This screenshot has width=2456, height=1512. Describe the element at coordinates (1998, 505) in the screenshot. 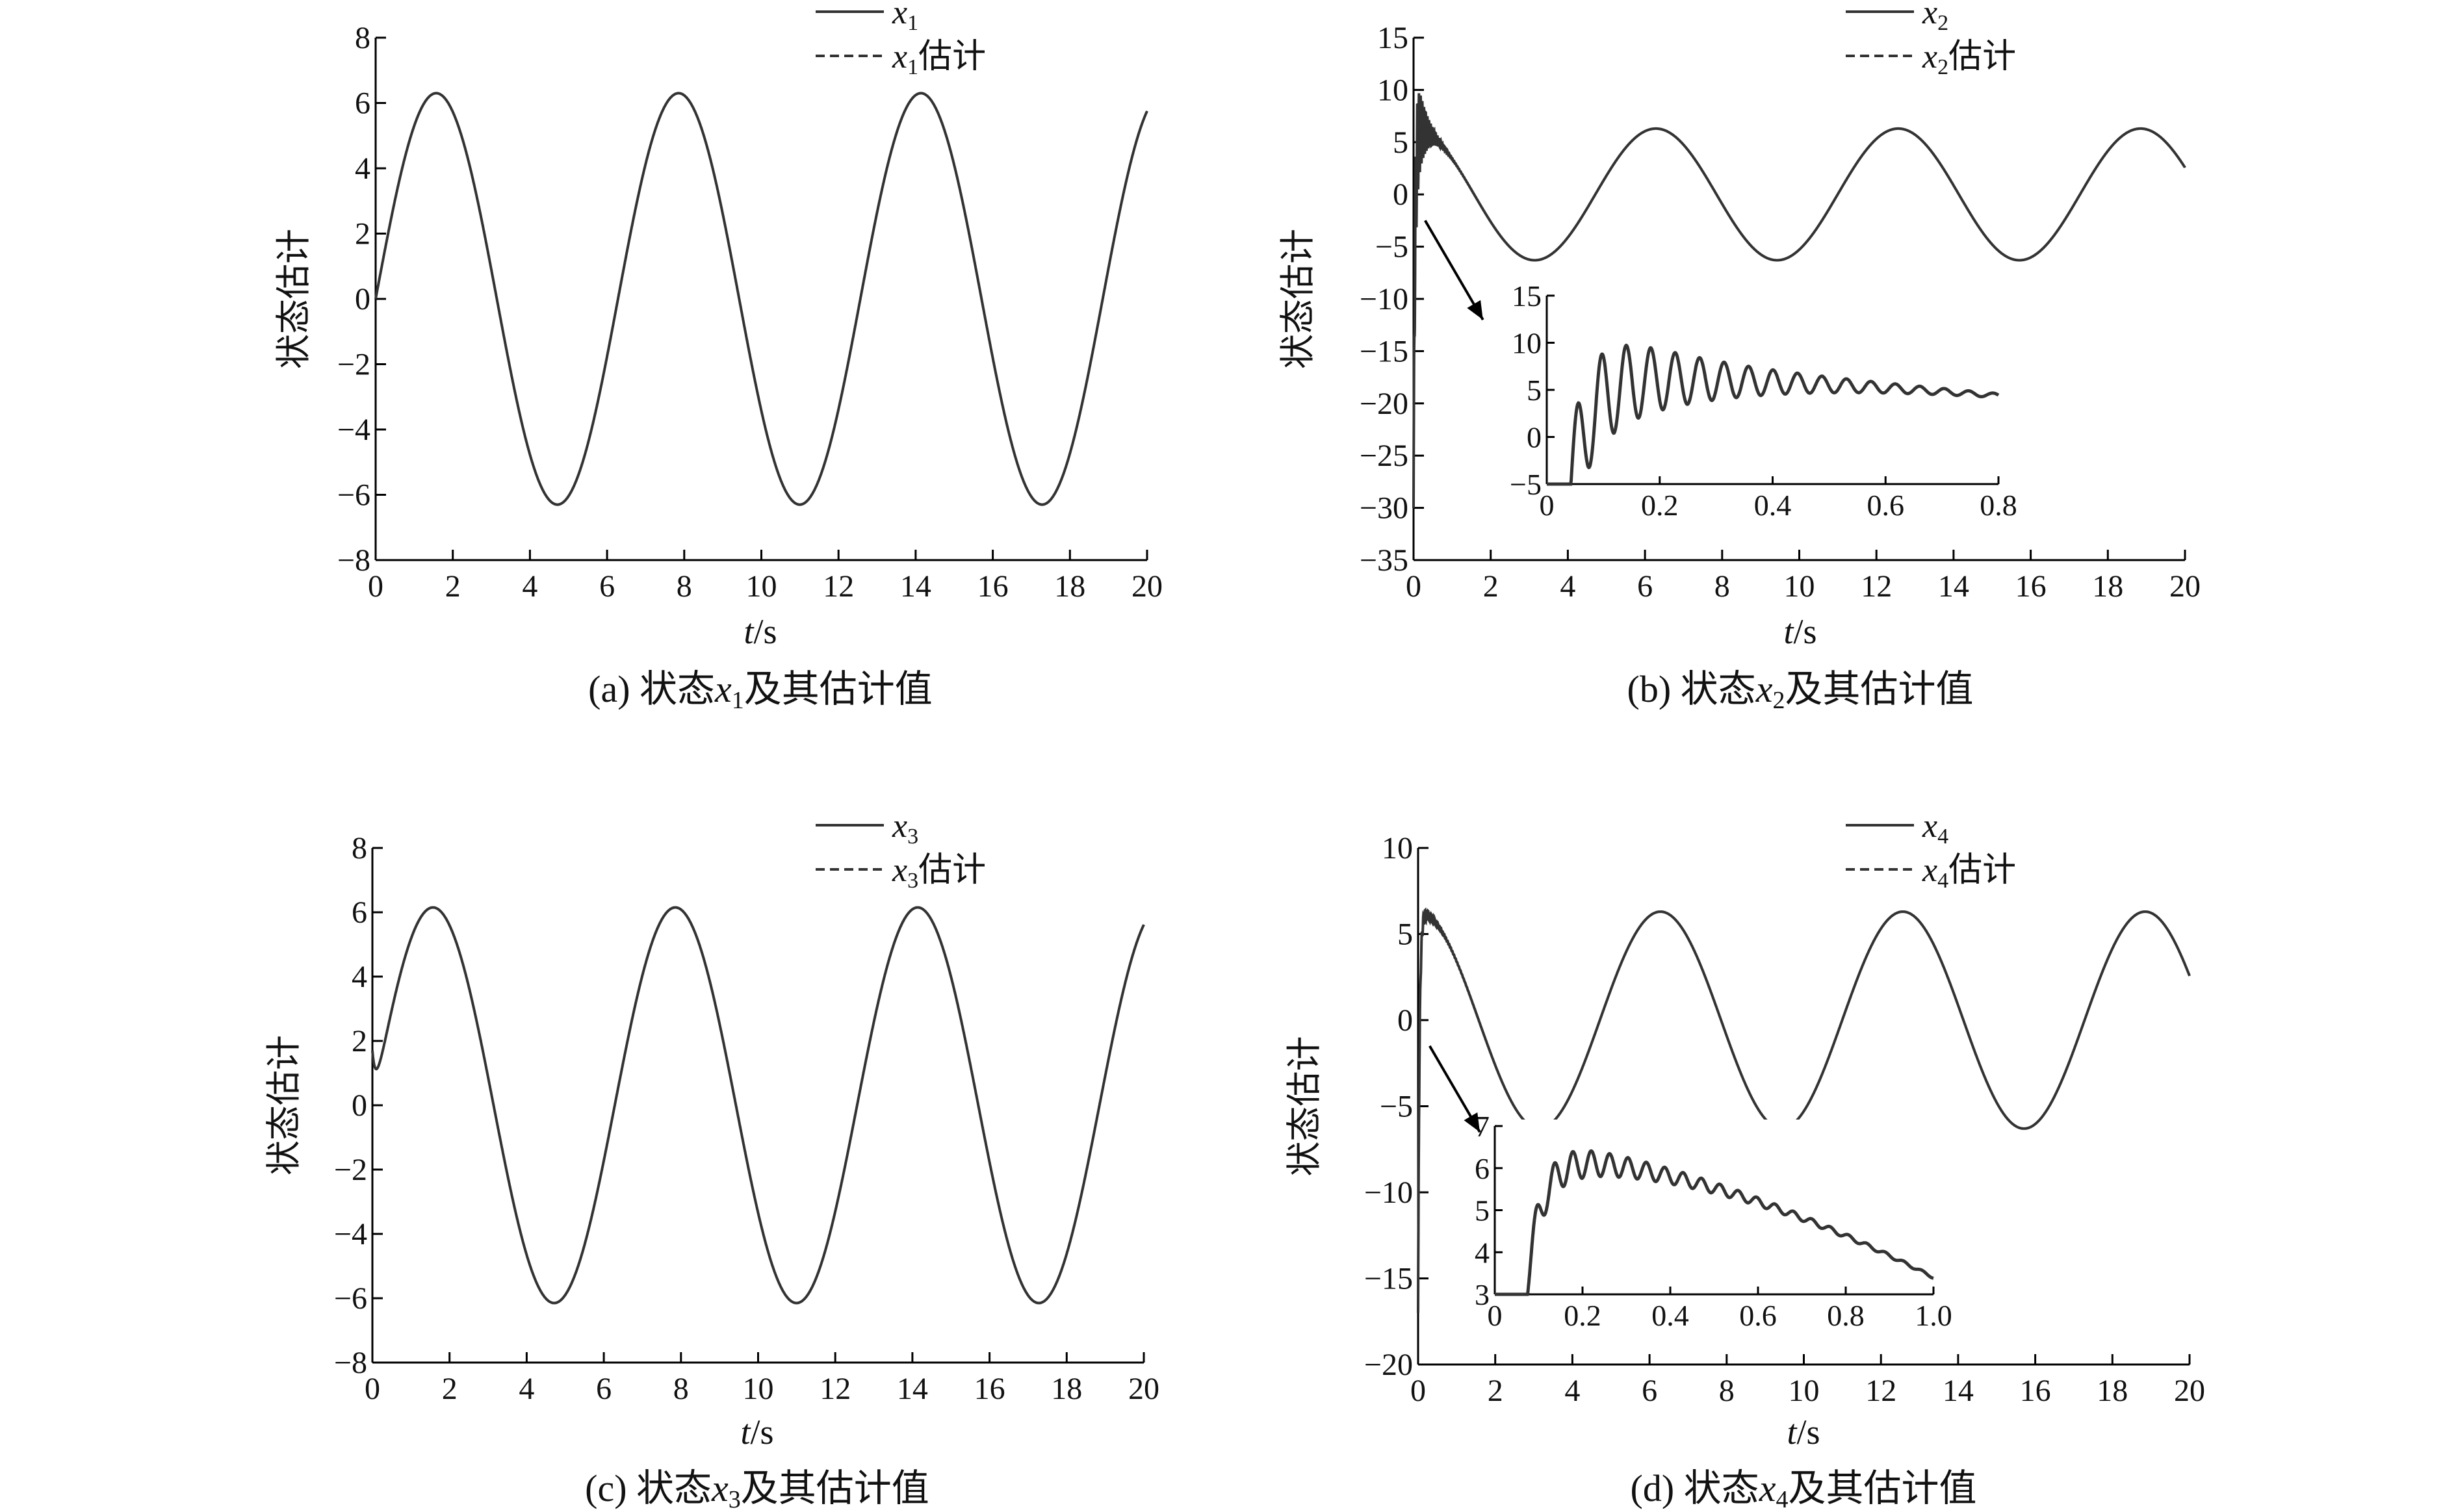

I see `inset-b-x-tick-label: 0.8` at that location.